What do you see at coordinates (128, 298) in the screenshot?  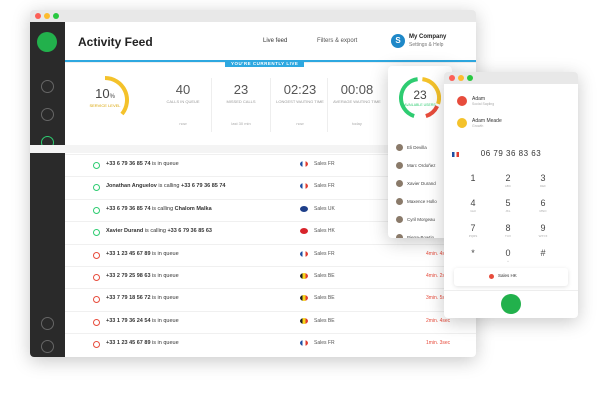 I see `feed-caller: +33 7 79 18 56 72` at bounding box center [128, 298].